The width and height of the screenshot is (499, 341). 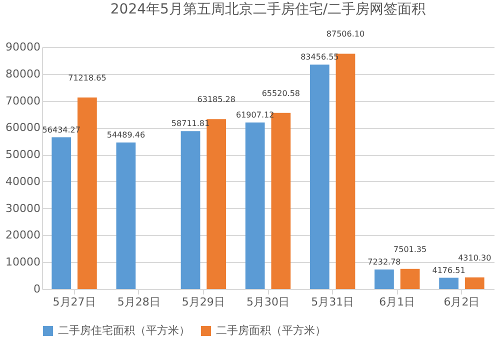 What do you see at coordinates (138, 302) in the screenshot?
I see `x-tick-label: 5月28日` at bounding box center [138, 302].